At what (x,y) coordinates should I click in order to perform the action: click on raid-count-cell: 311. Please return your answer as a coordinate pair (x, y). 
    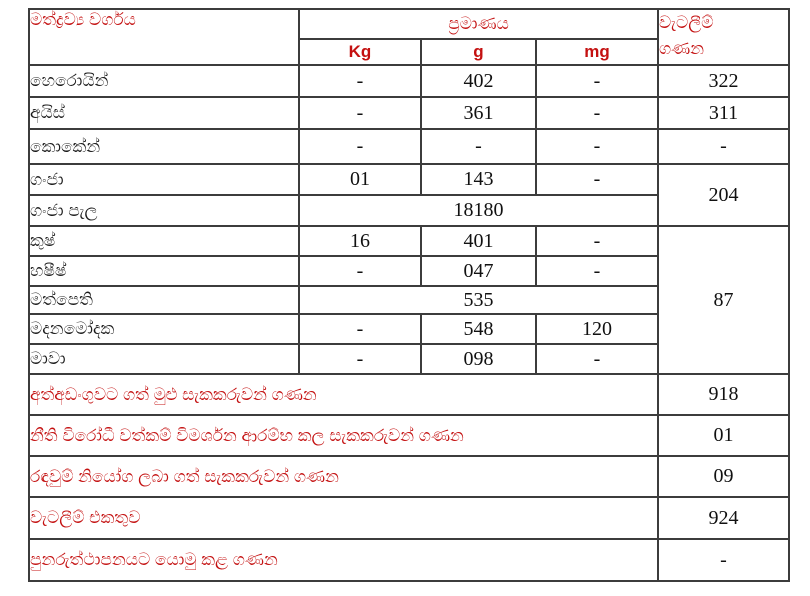
    Looking at the image, I should click on (724, 113).